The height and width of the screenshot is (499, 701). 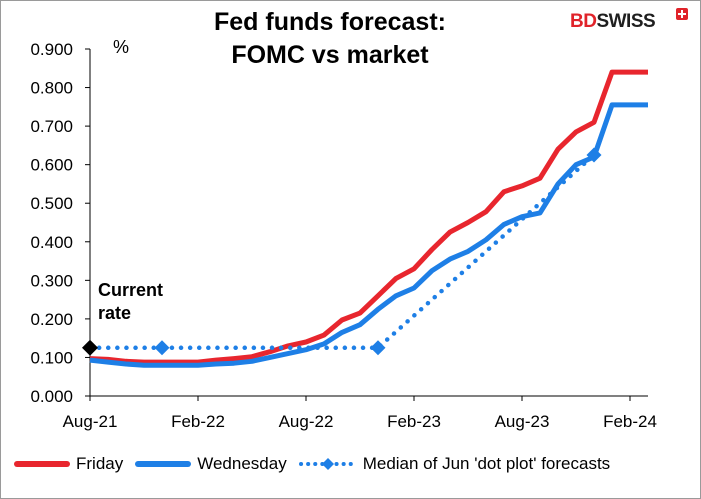 I want to click on legend-item-wednesday: Wednesday, so click(x=211, y=464).